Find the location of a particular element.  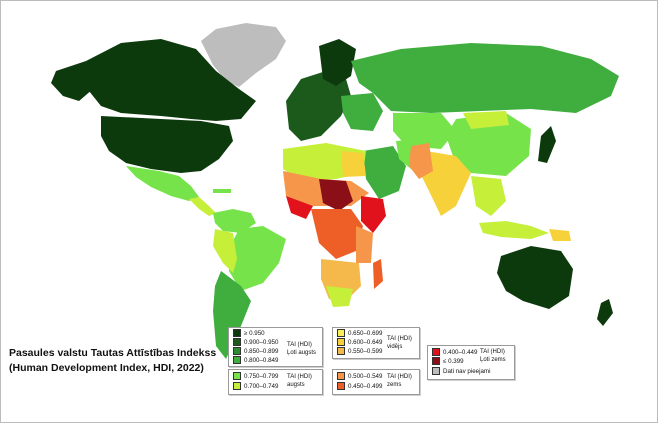

region-caribbean is located at coordinates (222, 191).